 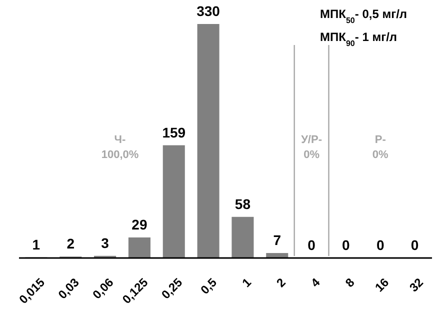 What do you see at coordinates (174, 132) in the screenshot?
I see `data-label: 159` at bounding box center [174, 132].